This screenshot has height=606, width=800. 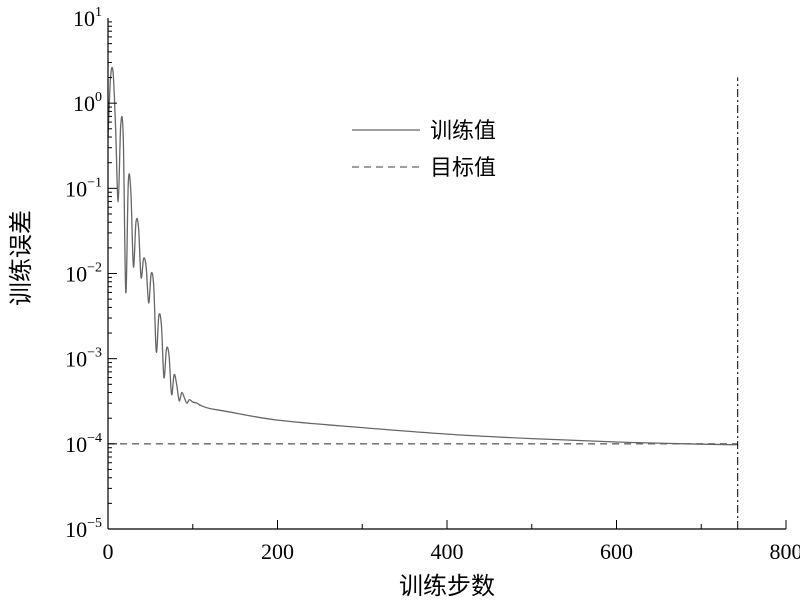 I want to click on y-tick-label: 10⁻³, so click(x=83, y=359).